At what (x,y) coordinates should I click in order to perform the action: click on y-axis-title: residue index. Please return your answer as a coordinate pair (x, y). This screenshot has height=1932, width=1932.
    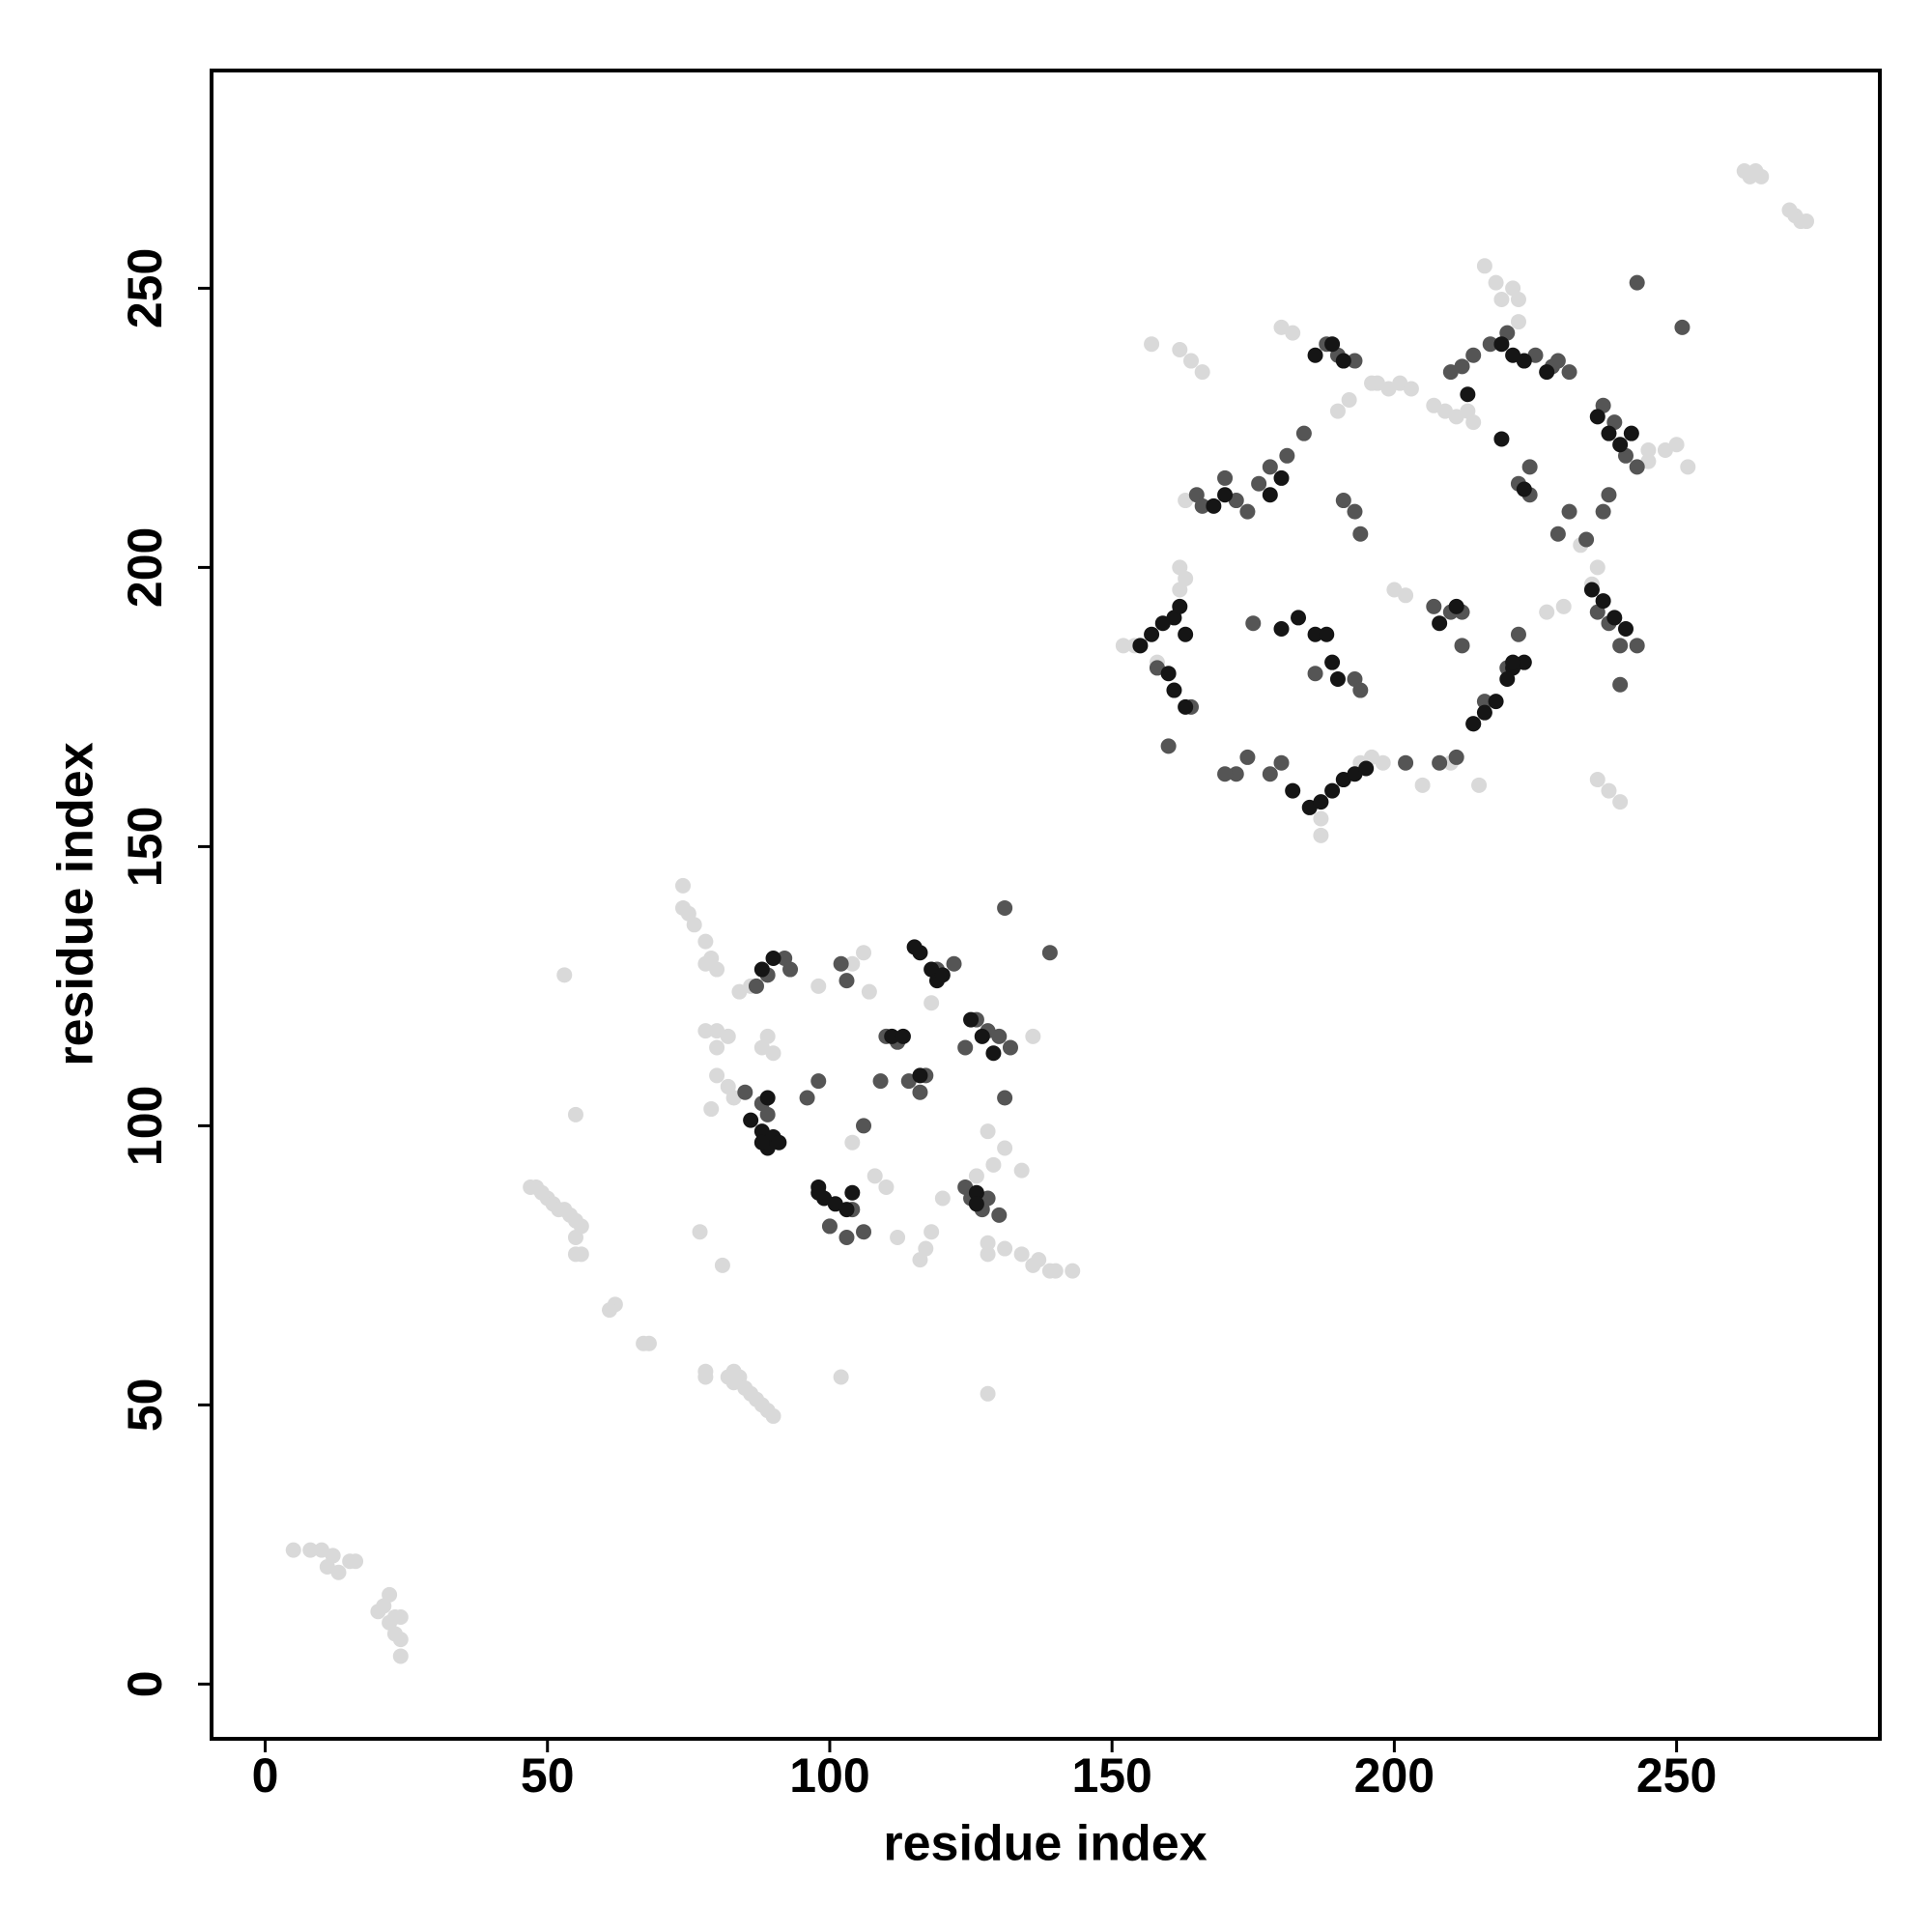
    Looking at the image, I should click on (76, 903).